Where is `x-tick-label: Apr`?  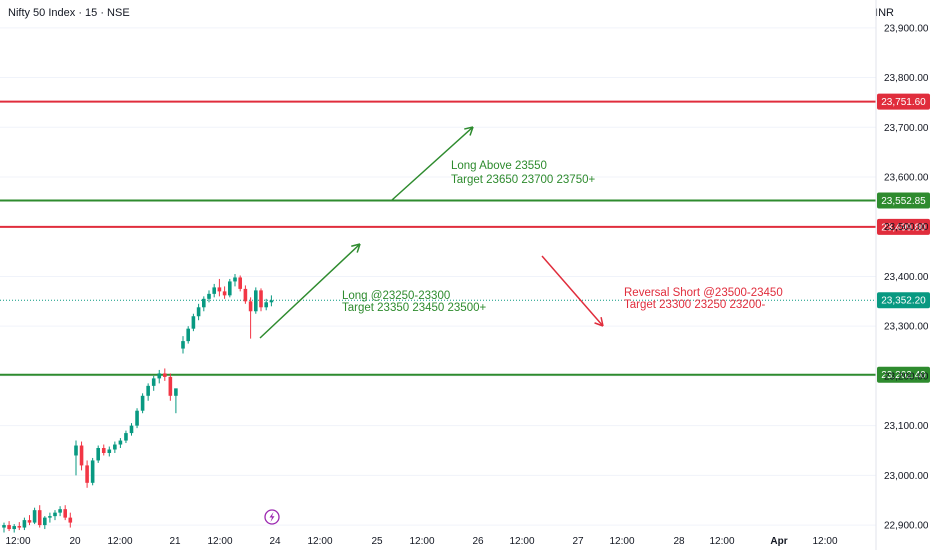
x-tick-label: Apr is located at coordinates (778, 541).